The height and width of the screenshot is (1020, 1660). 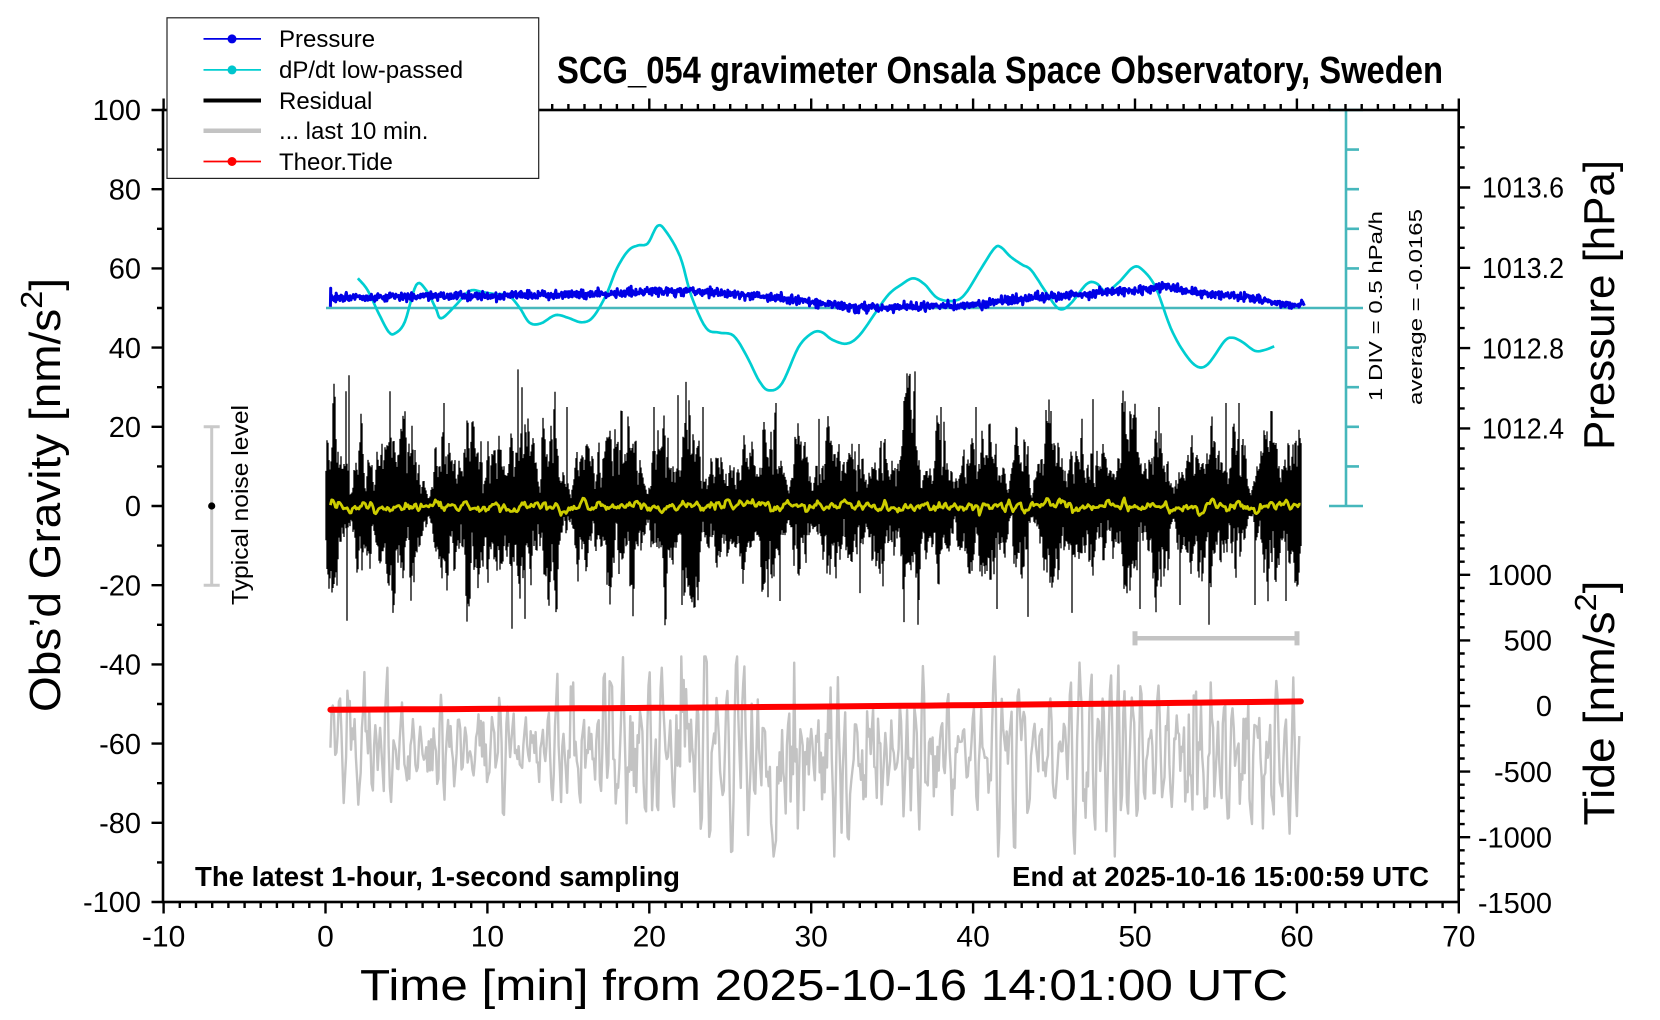 What do you see at coordinates (163, 937) in the screenshot?
I see `svg-text: -10` at bounding box center [163, 937].